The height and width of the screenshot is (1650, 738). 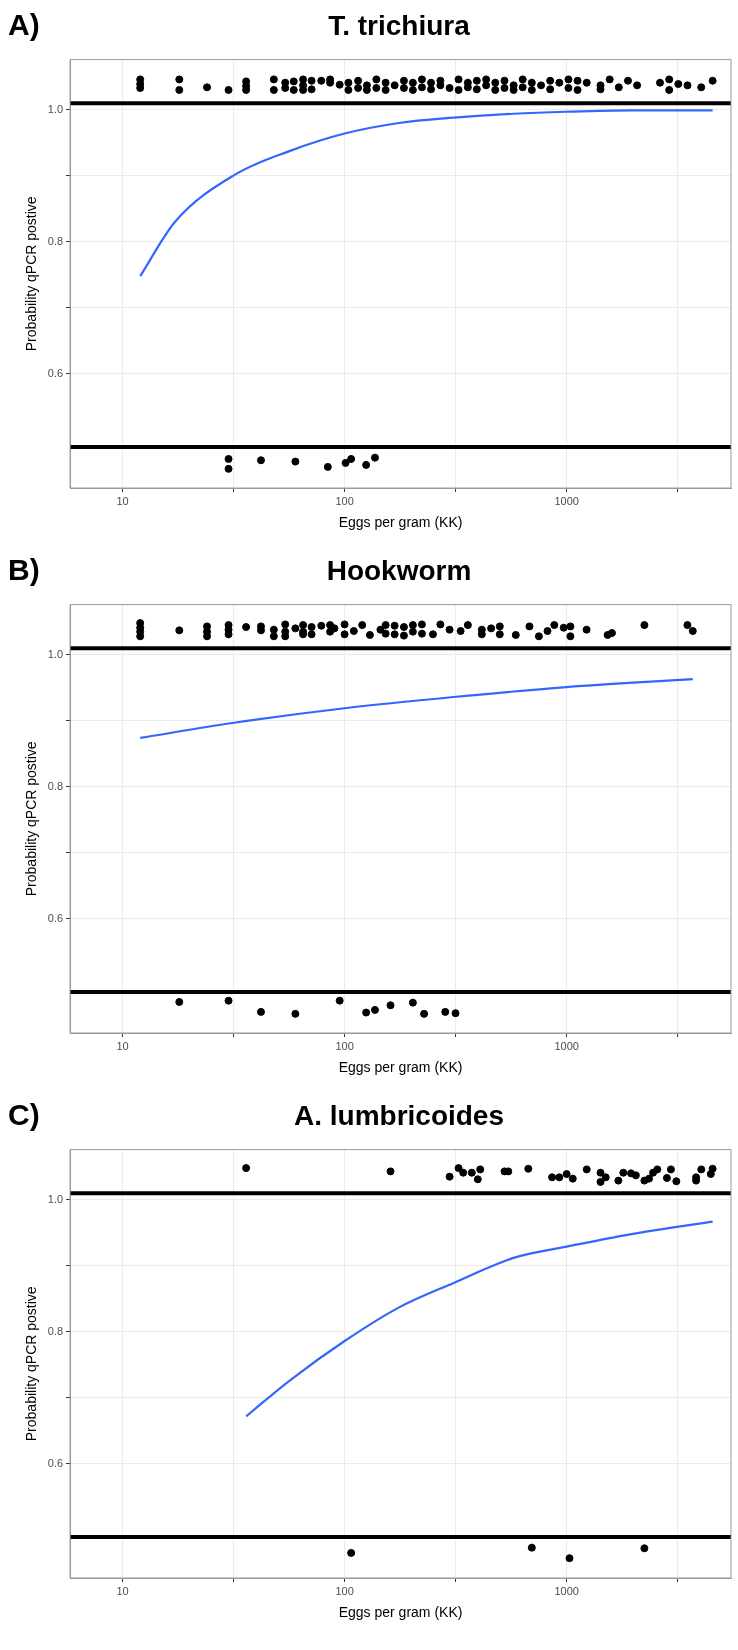 What do you see at coordinates (24, 570) in the screenshot?
I see `text: B)` at bounding box center [24, 570].